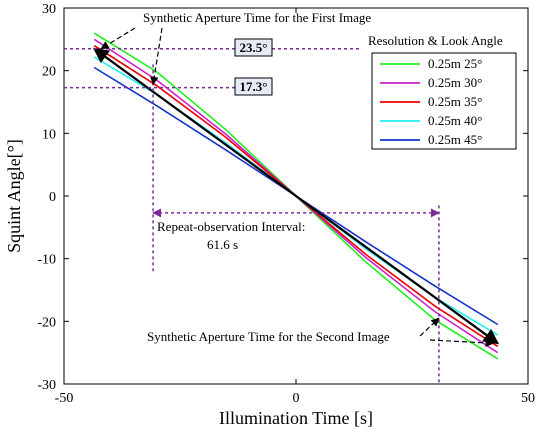 The image size is (550, 434). I want to click on x-tick-label: 50, so click(528, 398).